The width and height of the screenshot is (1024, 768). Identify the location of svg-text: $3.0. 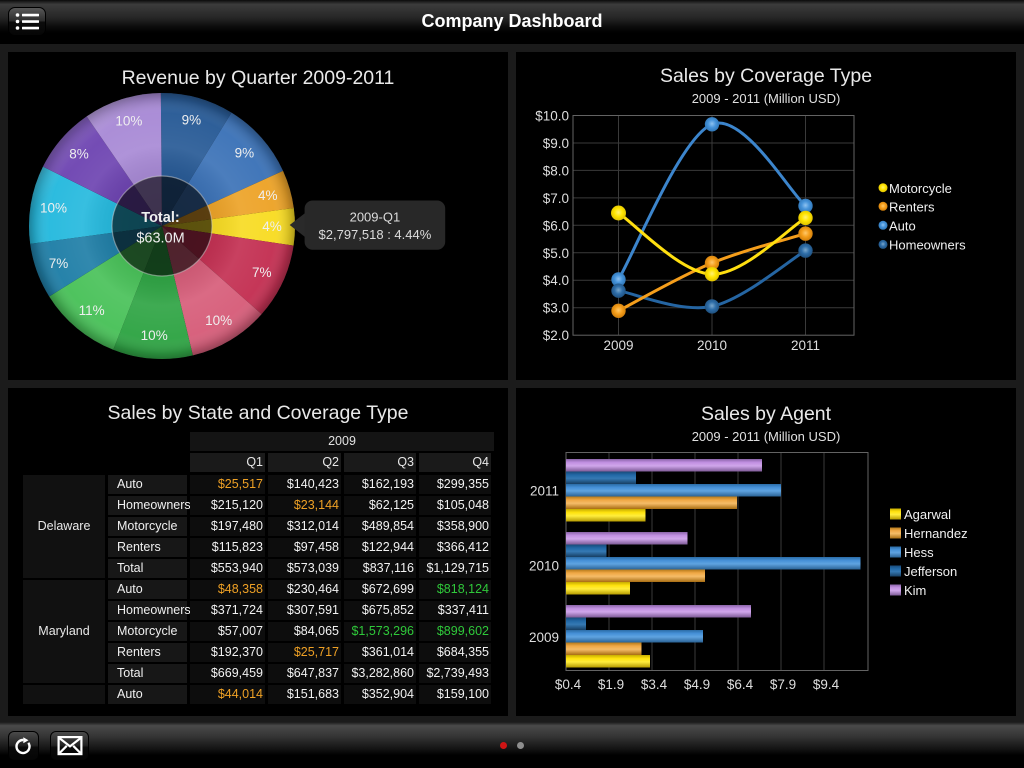
(556, 308).